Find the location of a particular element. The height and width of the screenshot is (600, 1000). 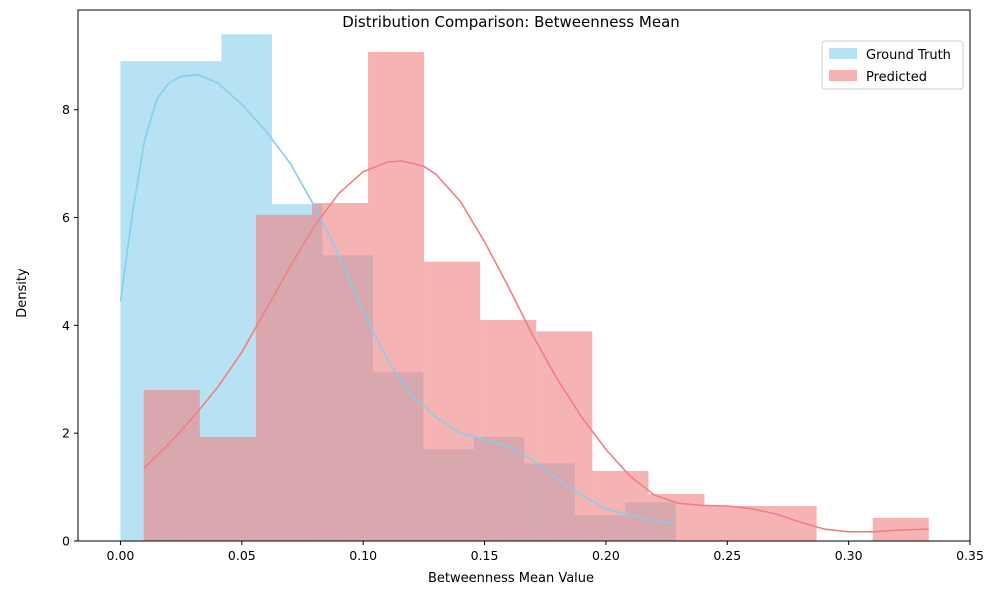

legend-swatch-ground-truth is located at coordinates (843, 53).